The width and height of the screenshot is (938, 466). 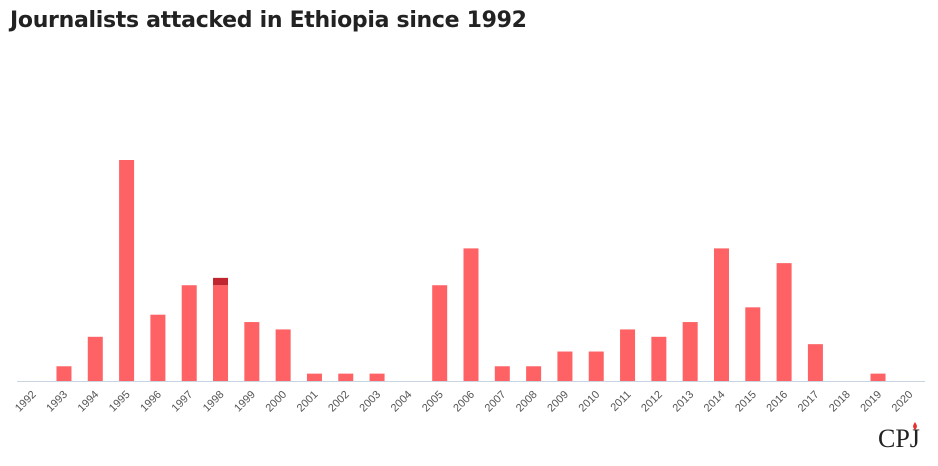 What do you see at coordinates (308, 402) in the screenshot?
I see `x-tick-label: 2001` at bounding box center [308, 402].